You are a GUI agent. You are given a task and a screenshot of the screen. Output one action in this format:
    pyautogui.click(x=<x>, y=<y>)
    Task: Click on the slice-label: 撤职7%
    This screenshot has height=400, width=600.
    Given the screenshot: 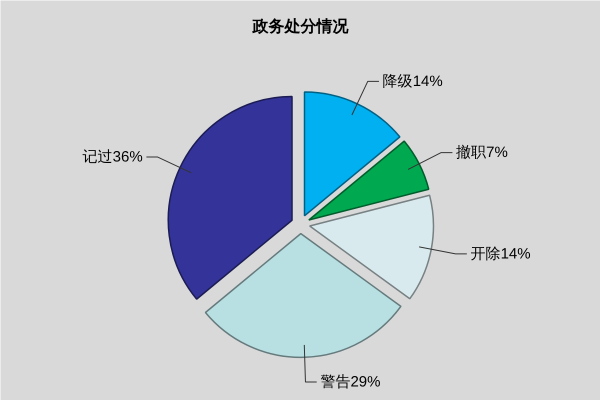 What is the action you would take?
    pyautogui.click(x=482, y=153)
    